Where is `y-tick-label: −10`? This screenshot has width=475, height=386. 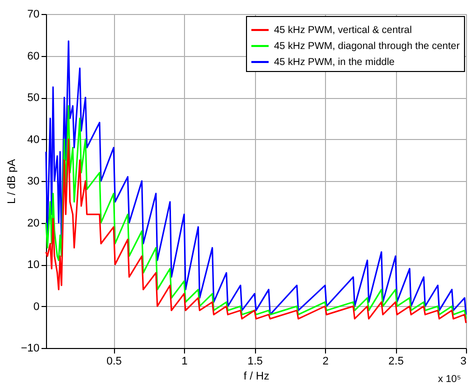 y-tick-label: −10 is located at coordinates (30, 348).